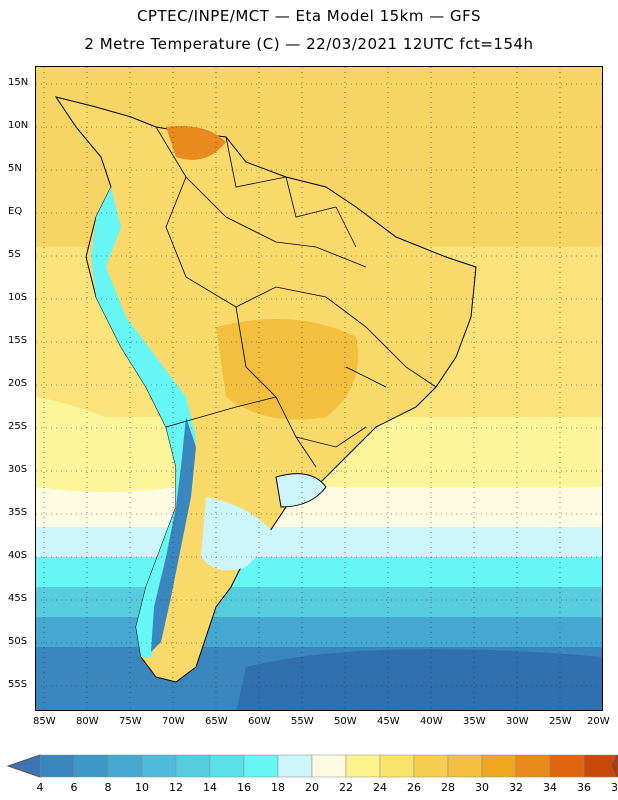 Image resolution: width=618 pixels, height=800 pixels. What do you see at coordinates (431, 721) in the screenshot?
I see `lon-label: 40W` at bounding box center [431, 721].